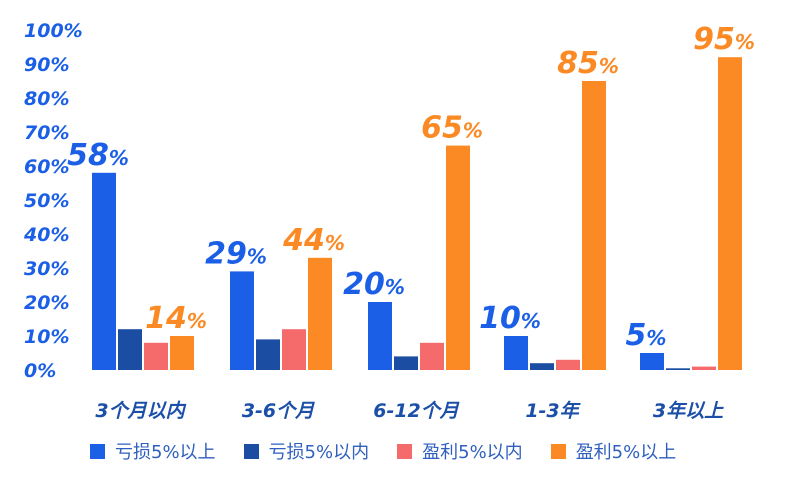 The height and width of the screenshot is (491, 785). What do you see at coordinates (46, 65) in the screenshot?
I see `y-tick-label: 90%` at bounding box center [46, 65].